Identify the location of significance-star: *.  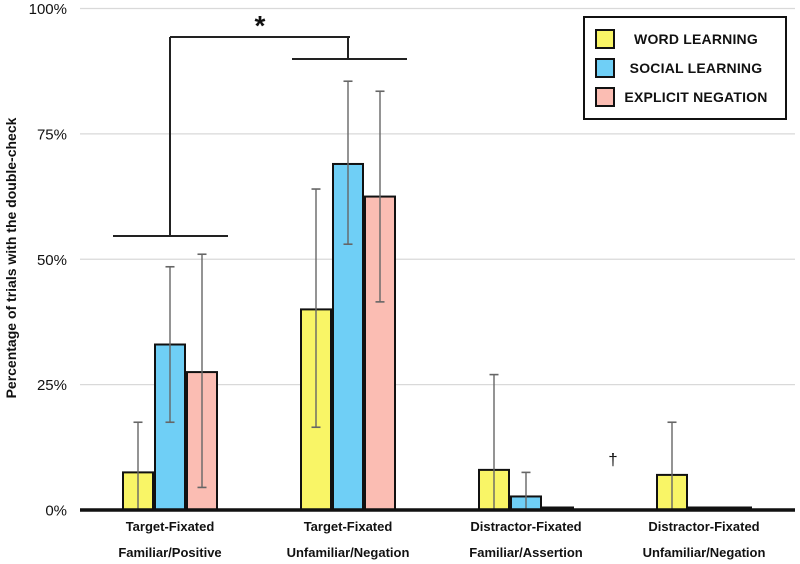
(260, 25).